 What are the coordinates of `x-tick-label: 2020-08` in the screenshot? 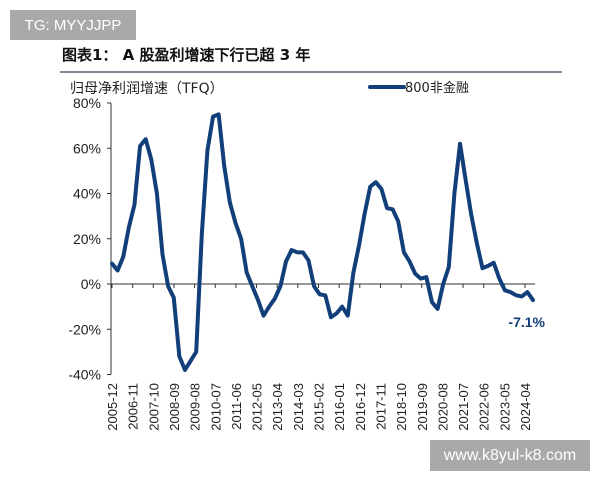 It's located at (442, 407).